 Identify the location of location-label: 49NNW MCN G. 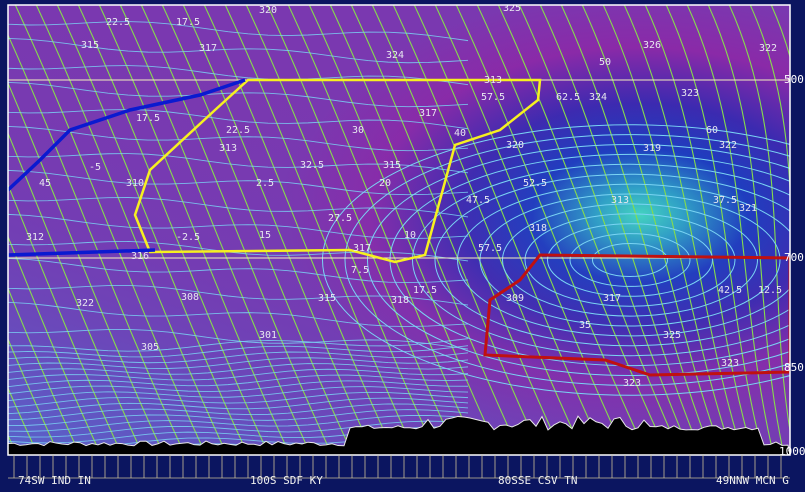
(752, 480).